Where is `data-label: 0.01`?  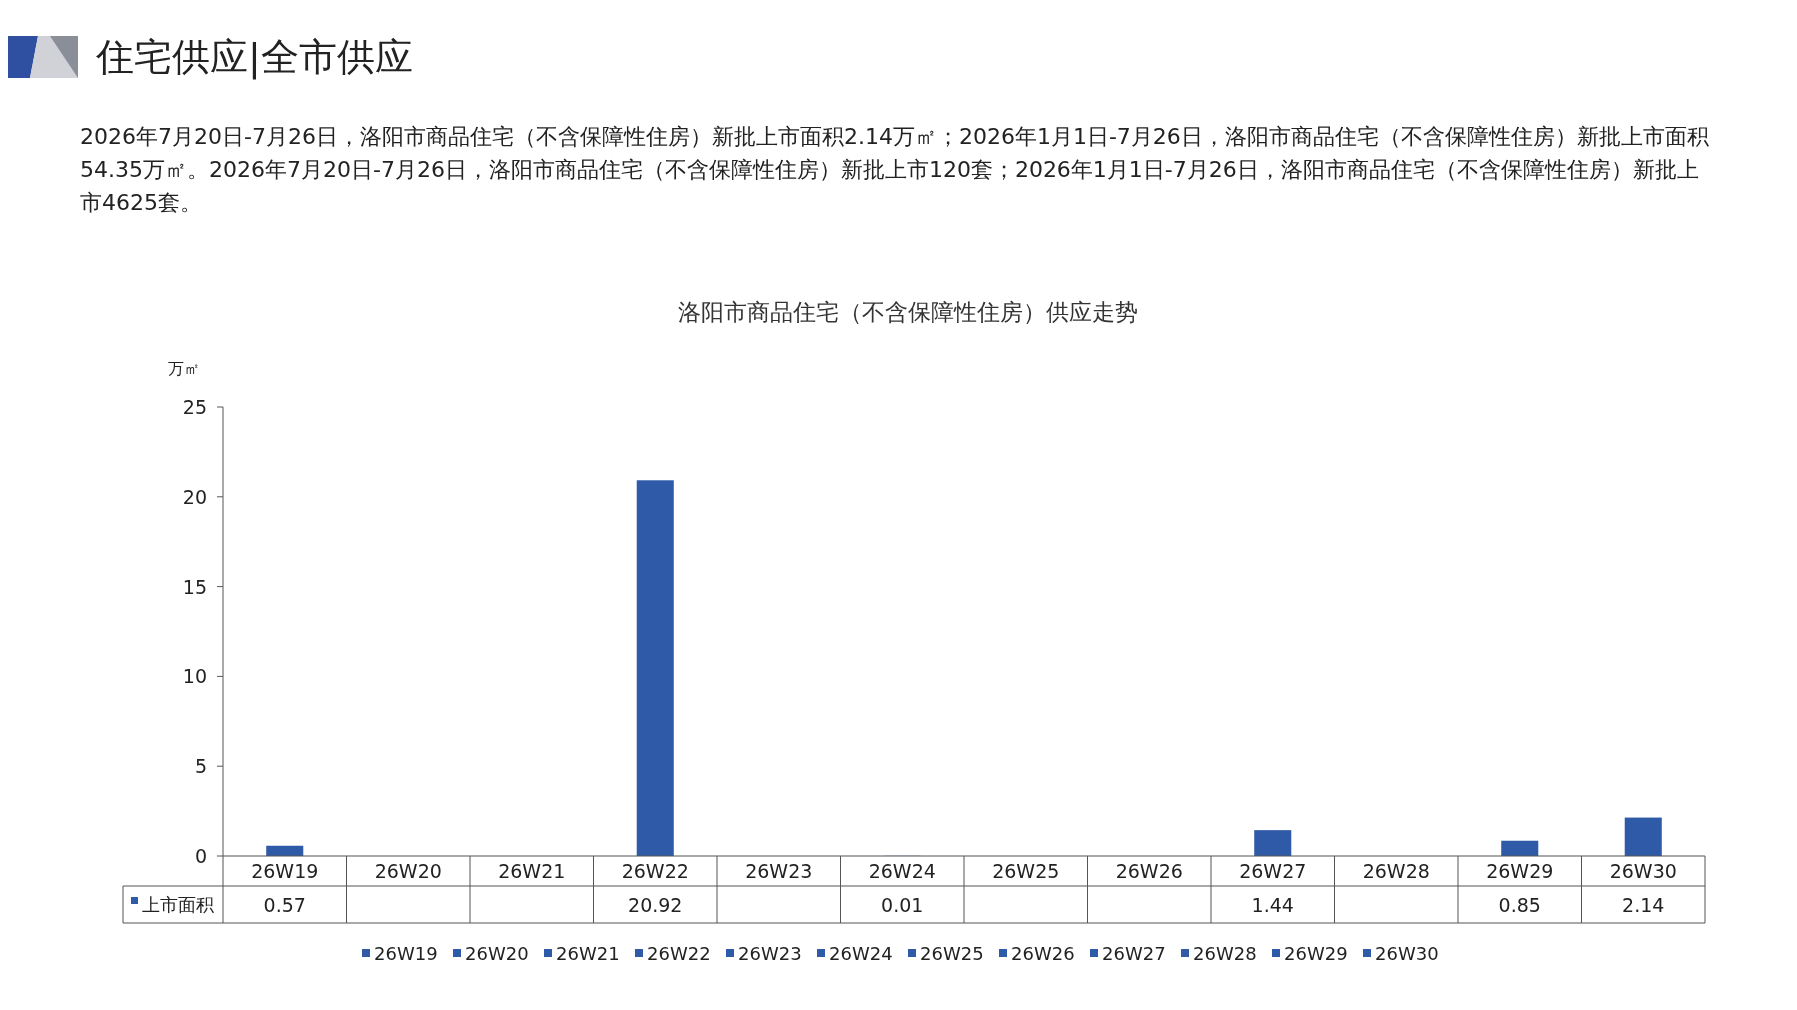
data-label: 0.01 is located at coordinates (902, 905).